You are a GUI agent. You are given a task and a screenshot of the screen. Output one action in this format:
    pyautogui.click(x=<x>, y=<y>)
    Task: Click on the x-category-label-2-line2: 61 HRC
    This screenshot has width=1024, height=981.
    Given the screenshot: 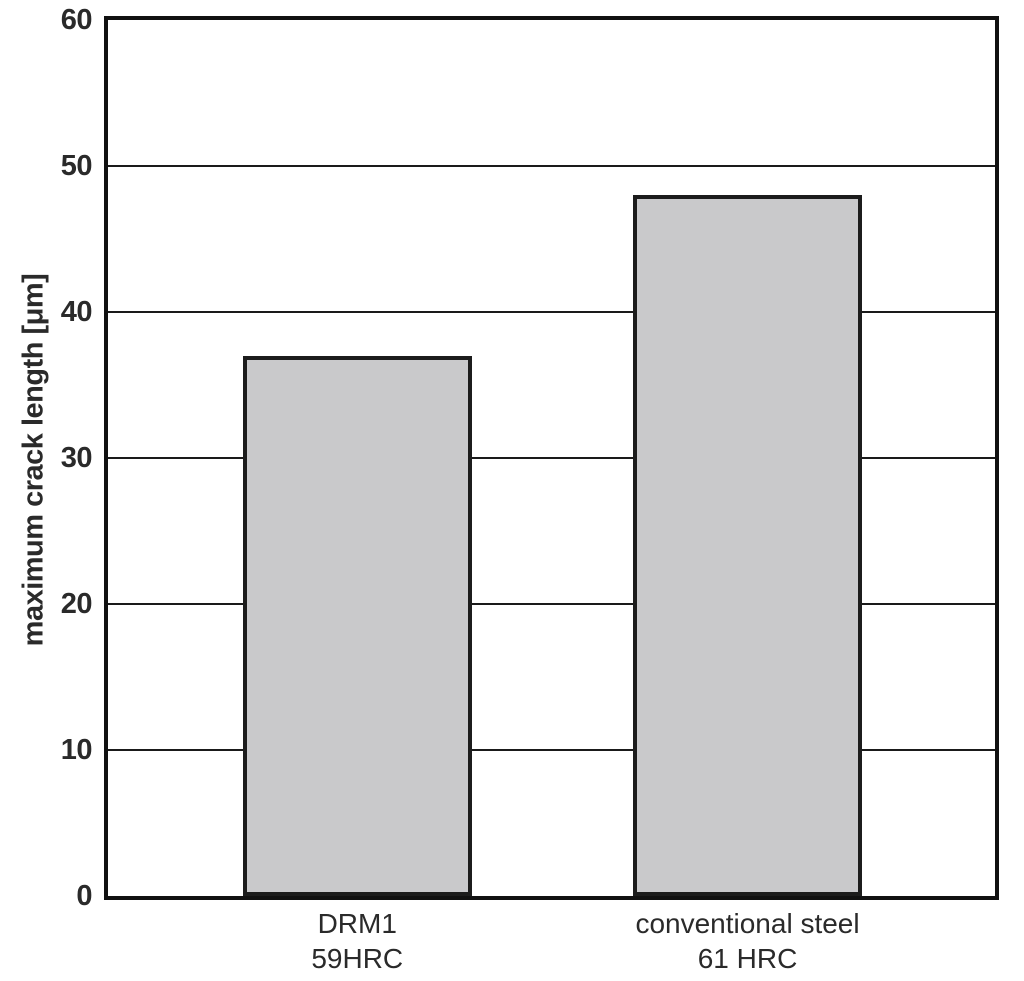 What is the action you would take?
    pyautogui.click(x=747, y=958)
    